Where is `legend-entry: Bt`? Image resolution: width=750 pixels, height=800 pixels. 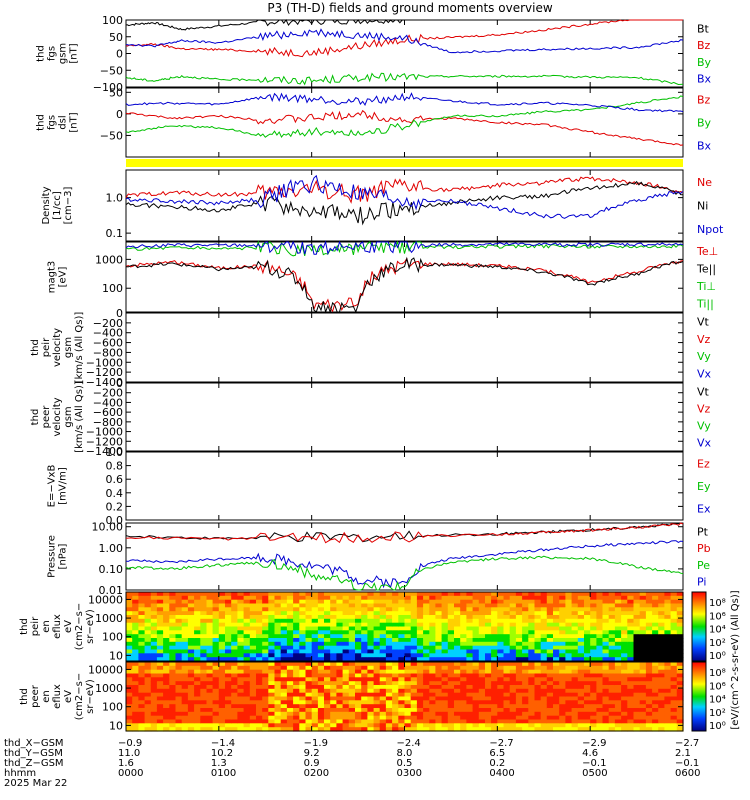 legend-entry: Bt is located at coordinates (703, 28).